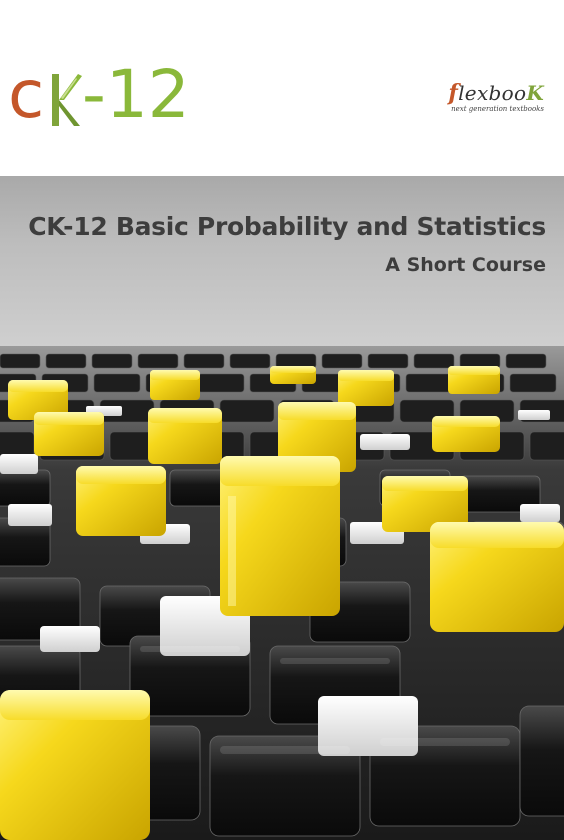 Image resolution: width=564 pixels, height=840 pixels. What do you see at coordinates (67, 100) in the screenshot?
I see `ck12-logo-k-book-icon` at bounding box center [67, 100].